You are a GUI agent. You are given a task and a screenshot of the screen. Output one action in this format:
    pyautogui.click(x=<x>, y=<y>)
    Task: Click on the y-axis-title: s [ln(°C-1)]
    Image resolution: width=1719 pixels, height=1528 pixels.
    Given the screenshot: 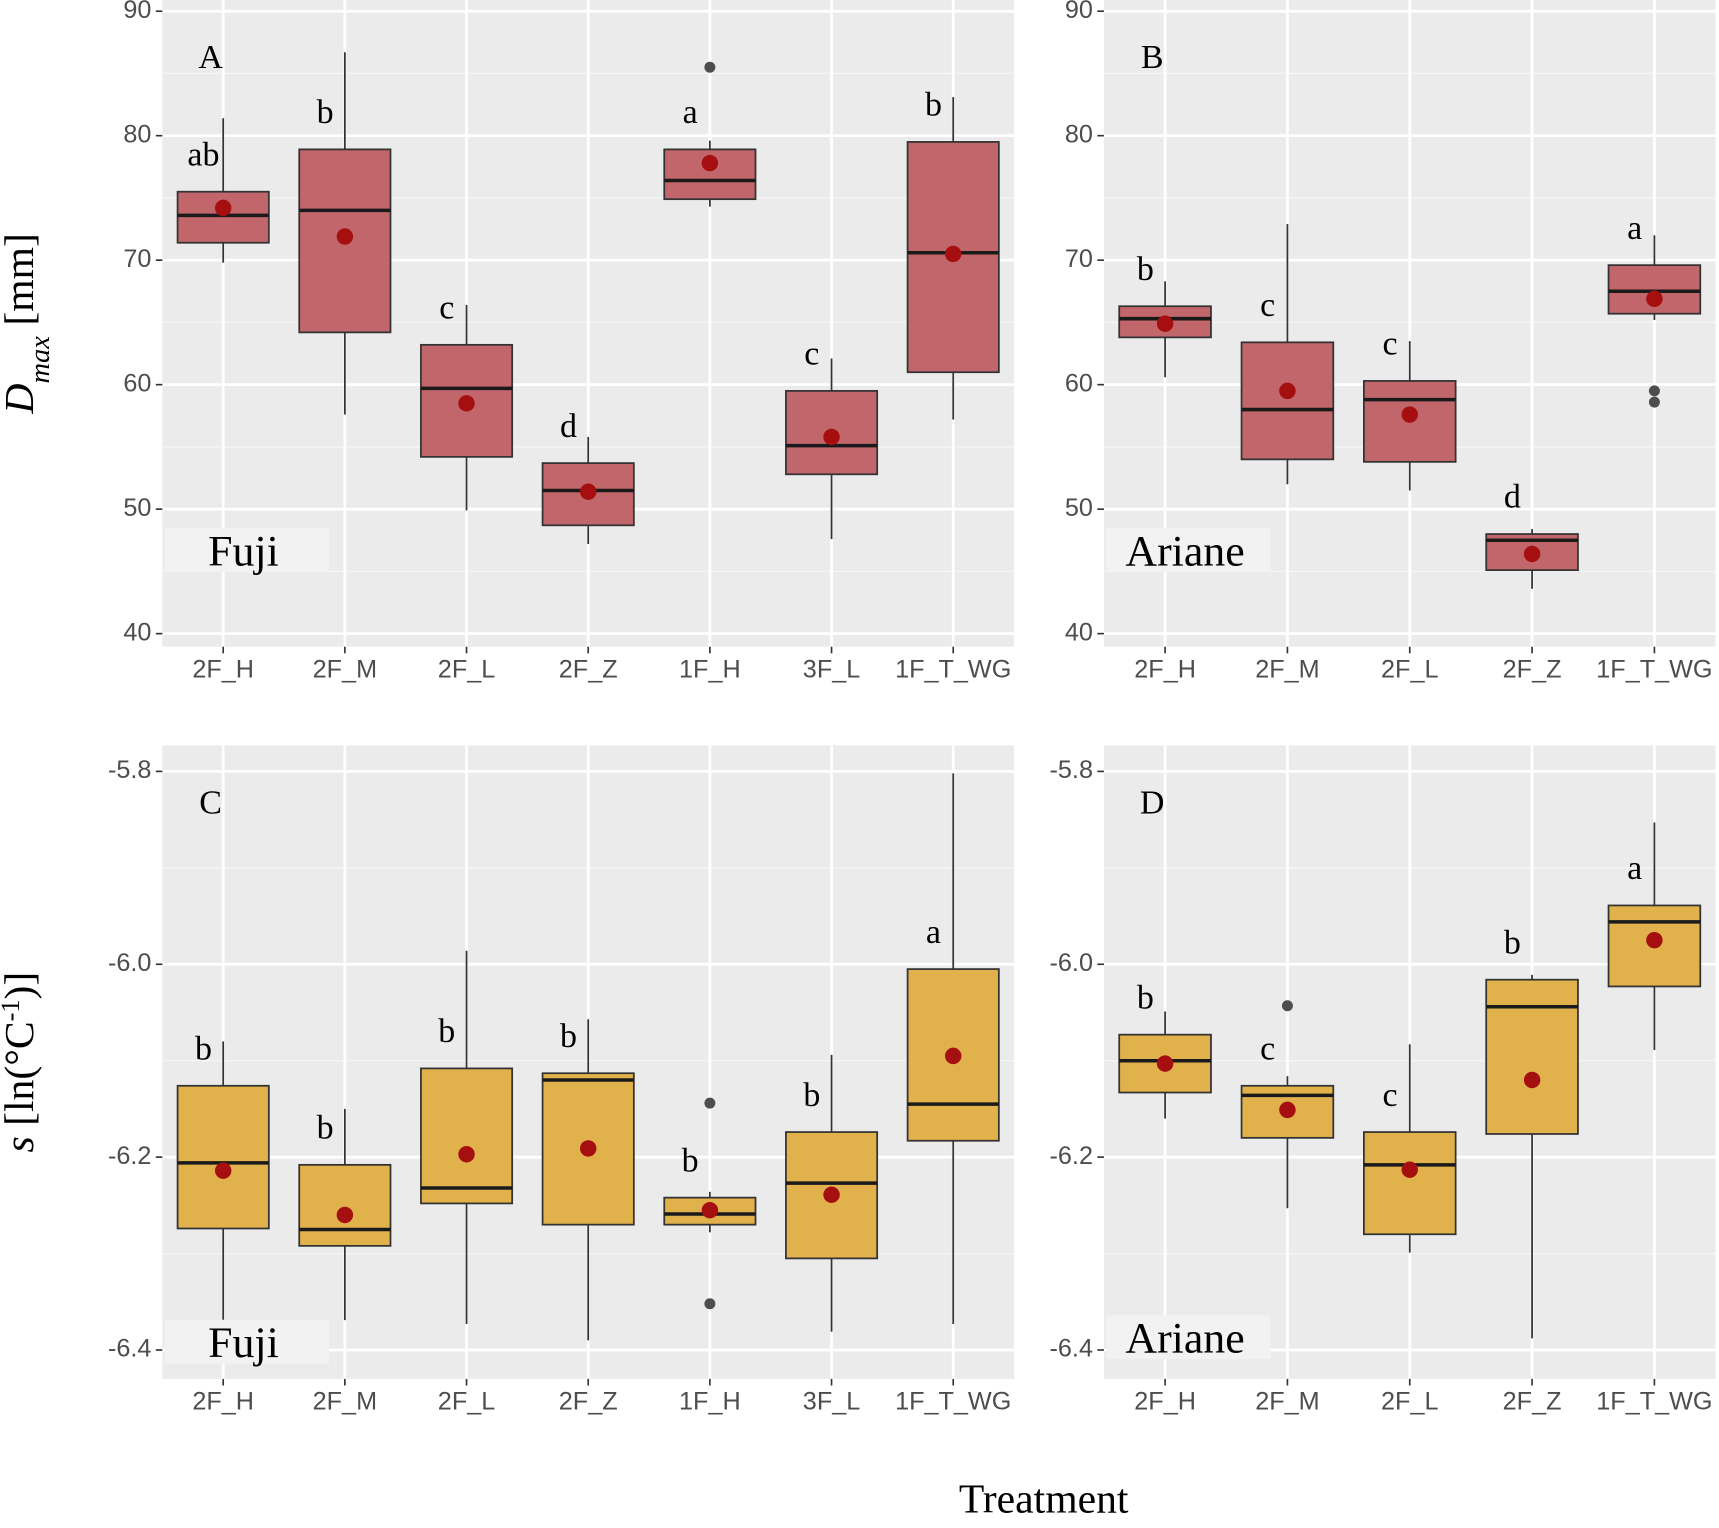 What is the action you would take?
    pyautogui.click(x=21, y=1062)
    